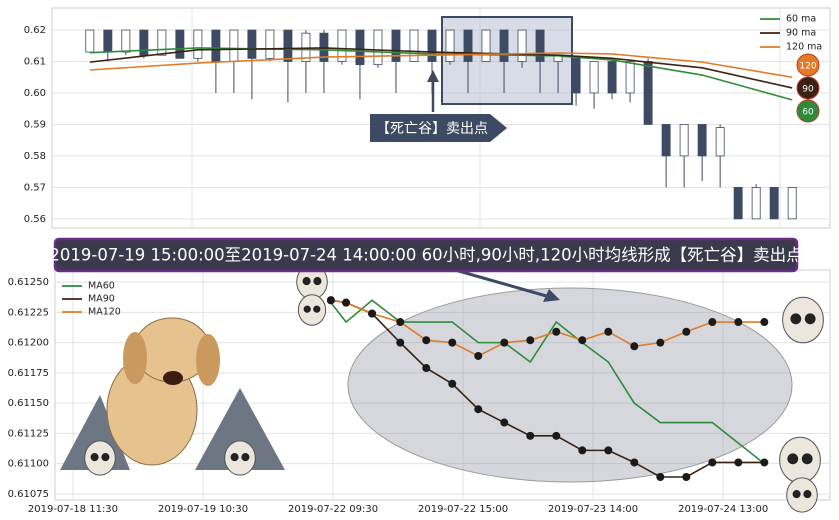  Describe the element at coordinates (432, 129) in the screenshot. I see `annotation-text: 【死亡谷】卖出点` at that location.